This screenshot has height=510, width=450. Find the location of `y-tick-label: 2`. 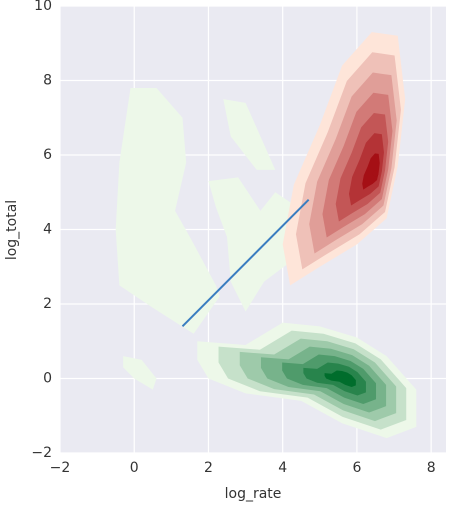

y-tick-label: 2 is located at coordinates (47, 304).